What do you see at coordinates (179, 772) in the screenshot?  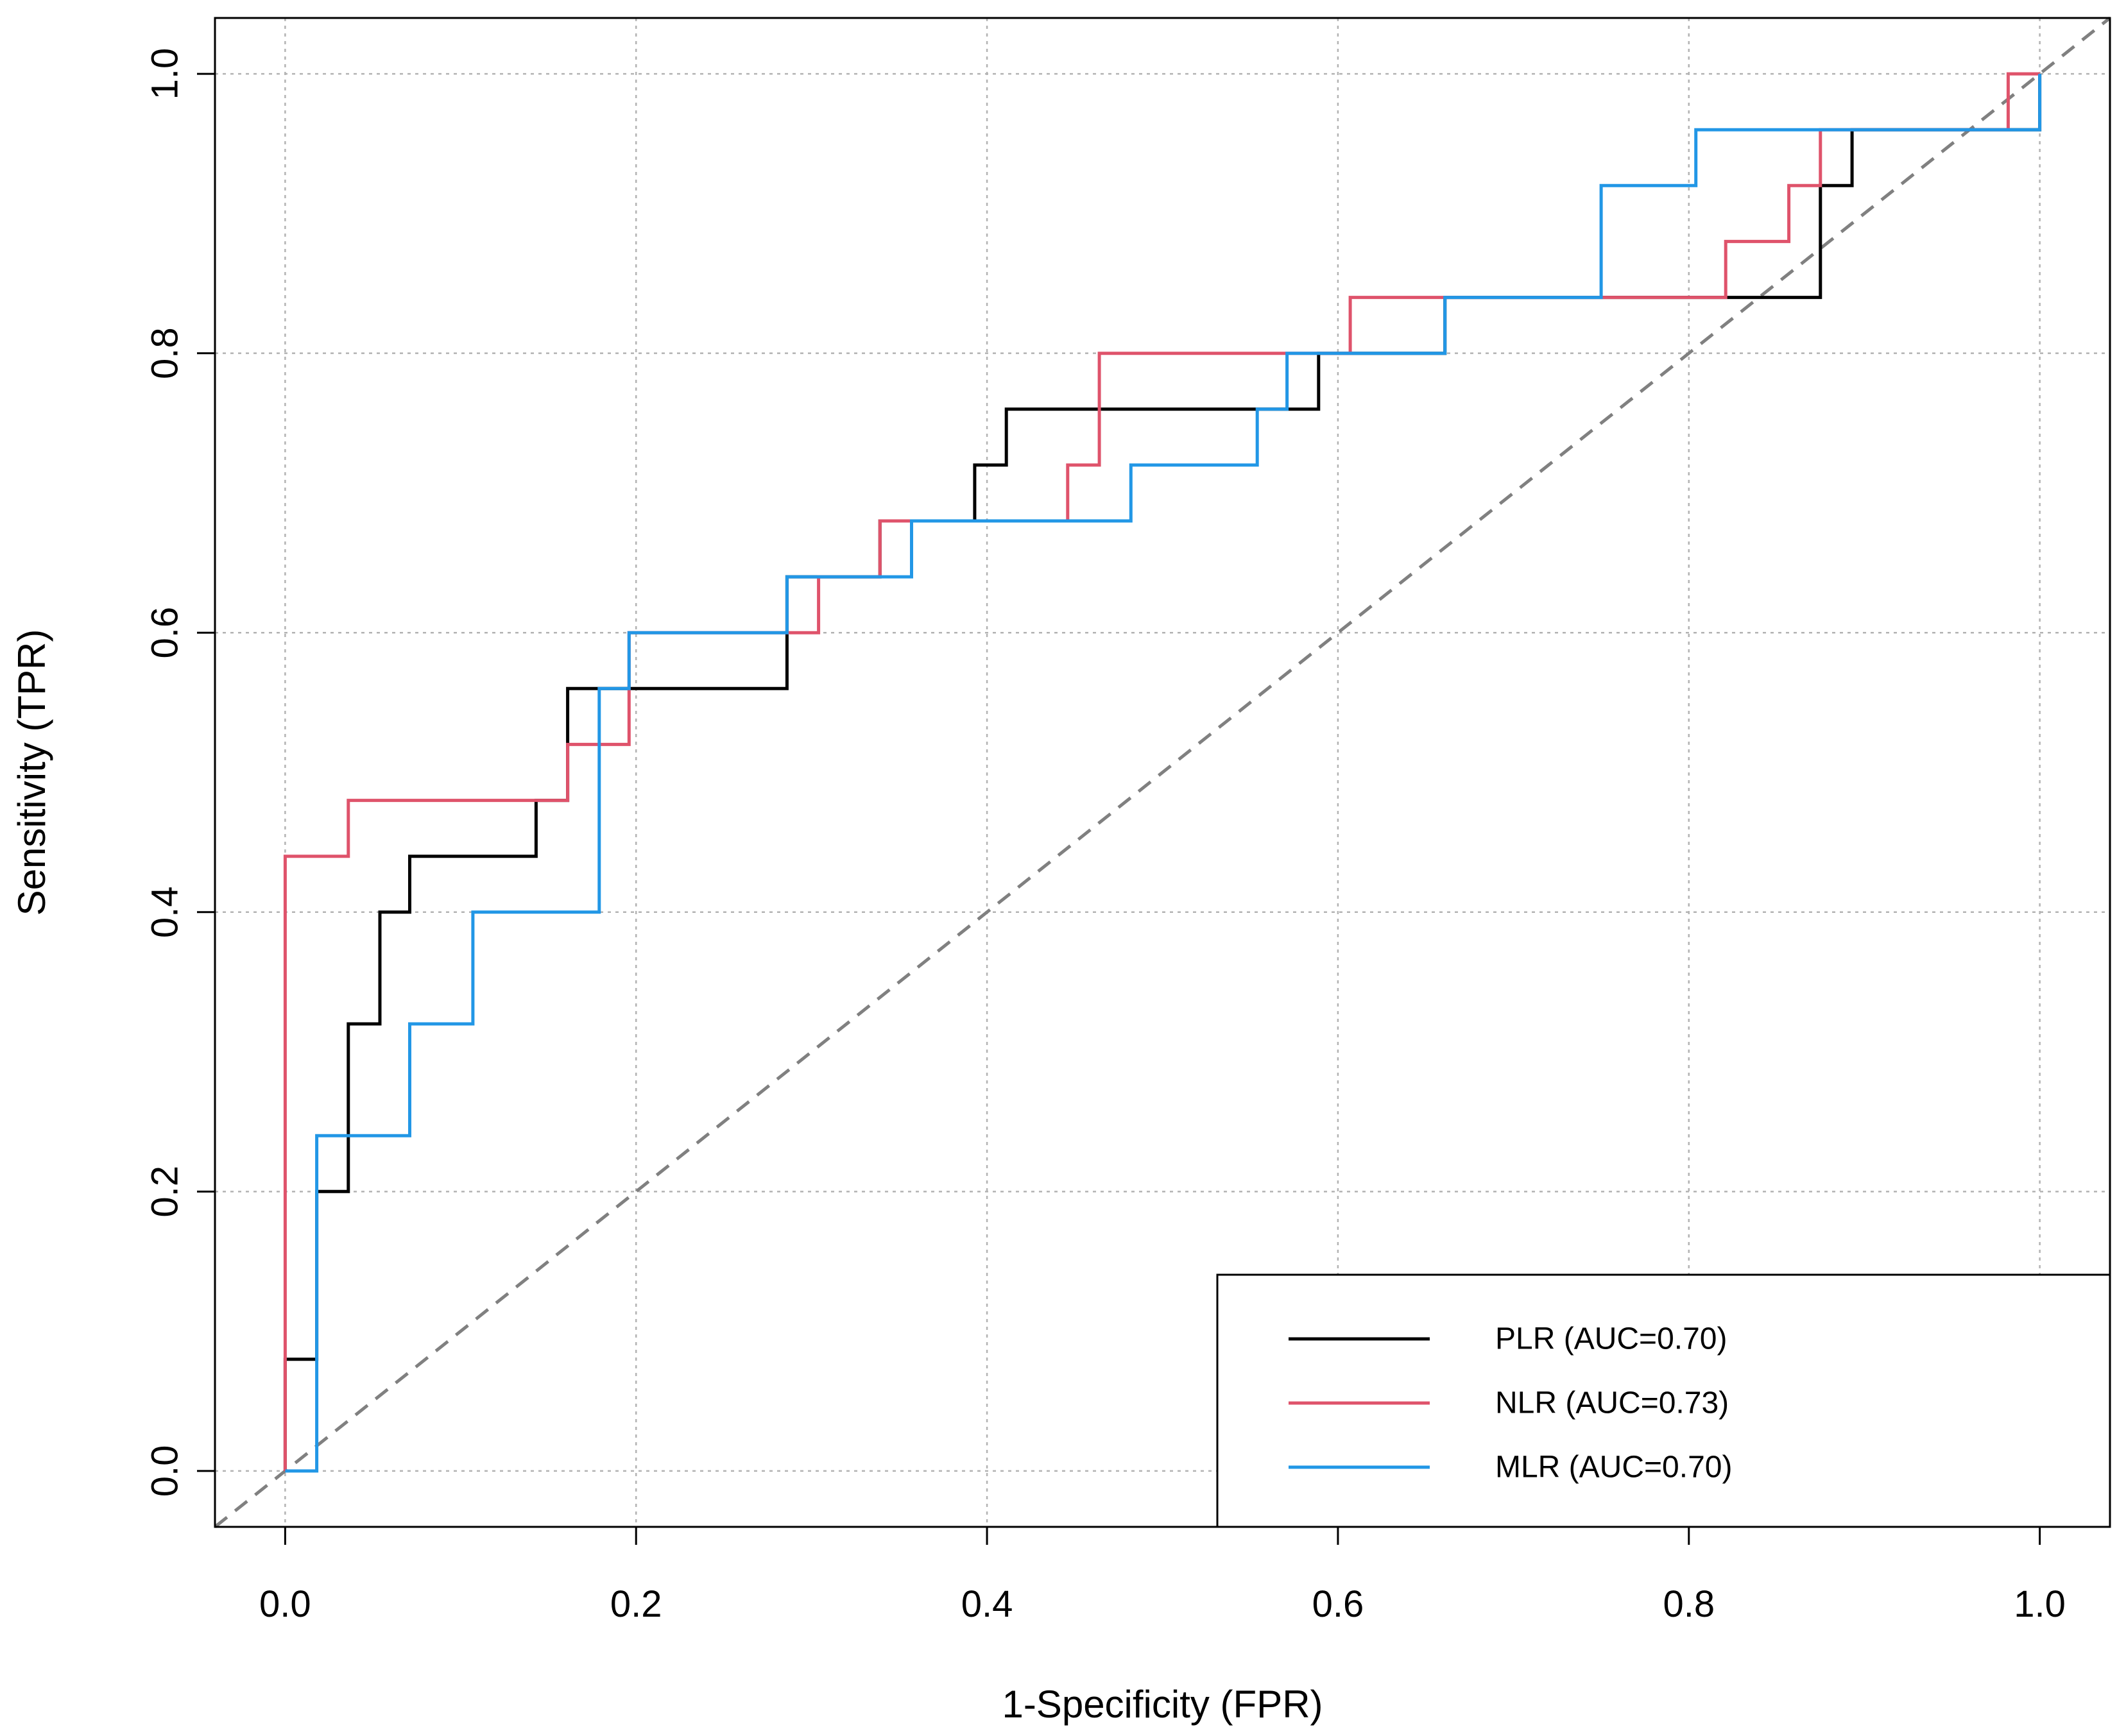 I see `y-axis: 0.0 0.2 0.4 0.6 0.8 1.0` at bounding box center [179, 772].